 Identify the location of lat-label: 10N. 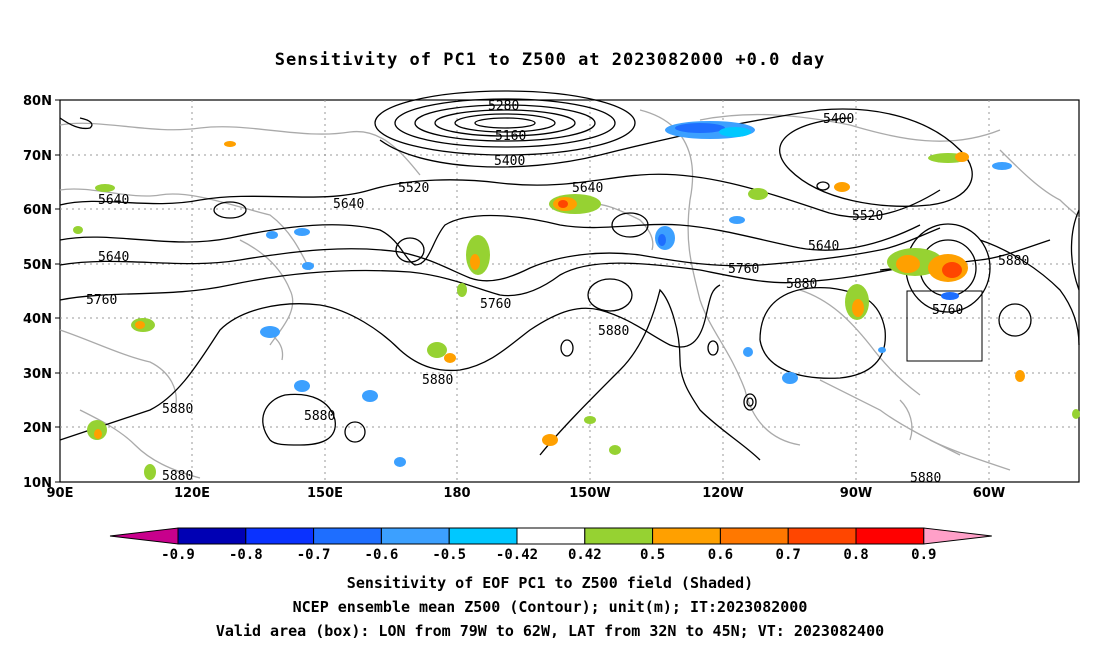
(37, 483).